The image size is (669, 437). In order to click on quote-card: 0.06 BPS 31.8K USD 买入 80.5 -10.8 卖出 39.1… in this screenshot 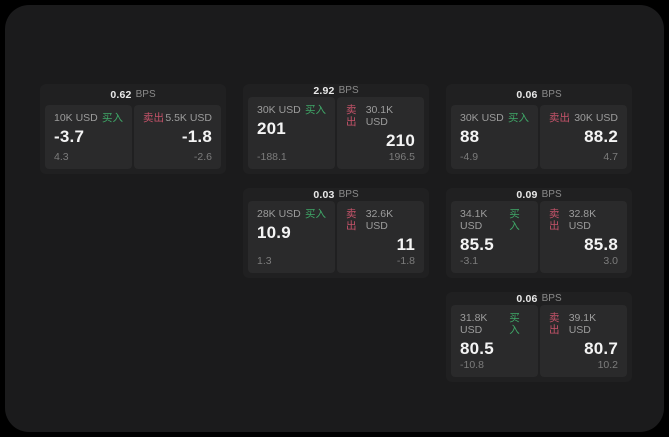, I will do `click(539, 337)`.